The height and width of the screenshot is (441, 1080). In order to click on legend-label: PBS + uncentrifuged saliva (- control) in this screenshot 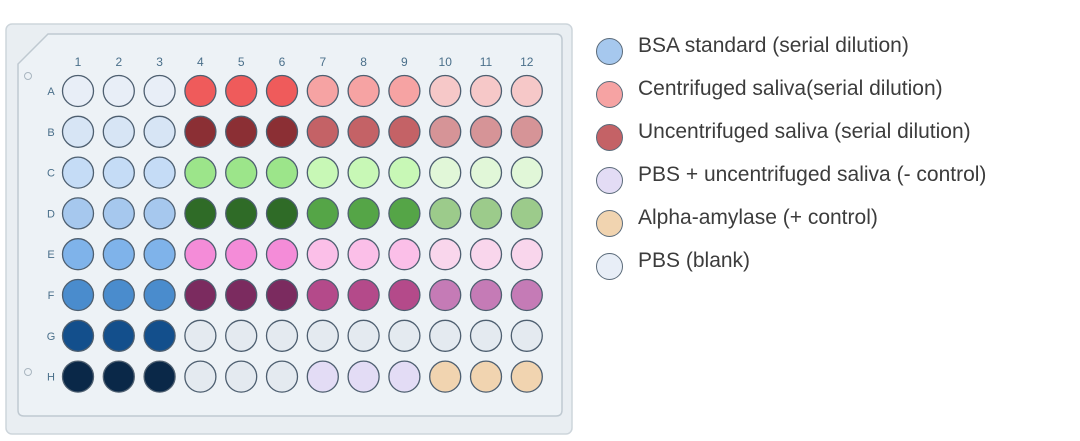, I will do `click(812, 174)`.